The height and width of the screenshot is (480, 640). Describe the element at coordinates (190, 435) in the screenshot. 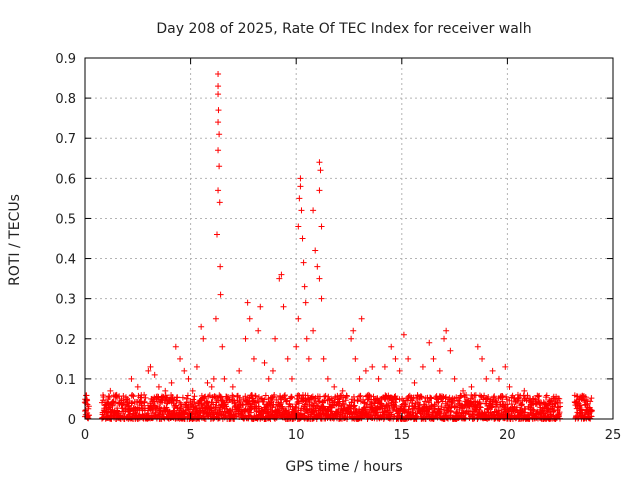

I see `x-tick-label: 5` at that location.